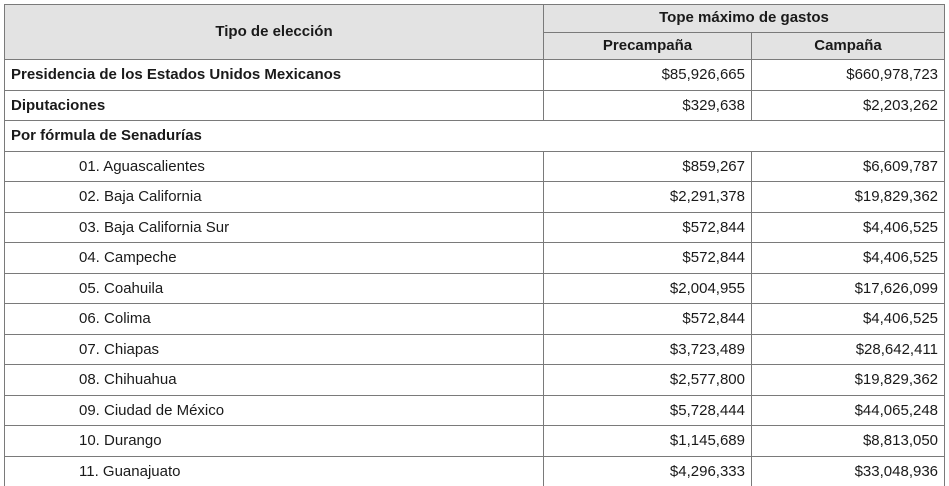 The width and height of the screenshot is (949, 486). Describe the element at coordinates (848, 105) in the screenshot. I see `campaign-amount: $2,203,262` at that location.